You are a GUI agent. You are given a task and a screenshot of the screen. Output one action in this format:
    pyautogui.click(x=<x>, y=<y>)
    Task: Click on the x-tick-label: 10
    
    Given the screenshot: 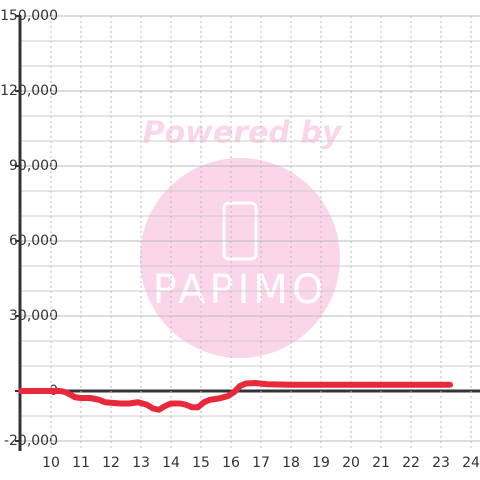 What is the action you would take?
    pyautogui.click(x=51, y=463)
    